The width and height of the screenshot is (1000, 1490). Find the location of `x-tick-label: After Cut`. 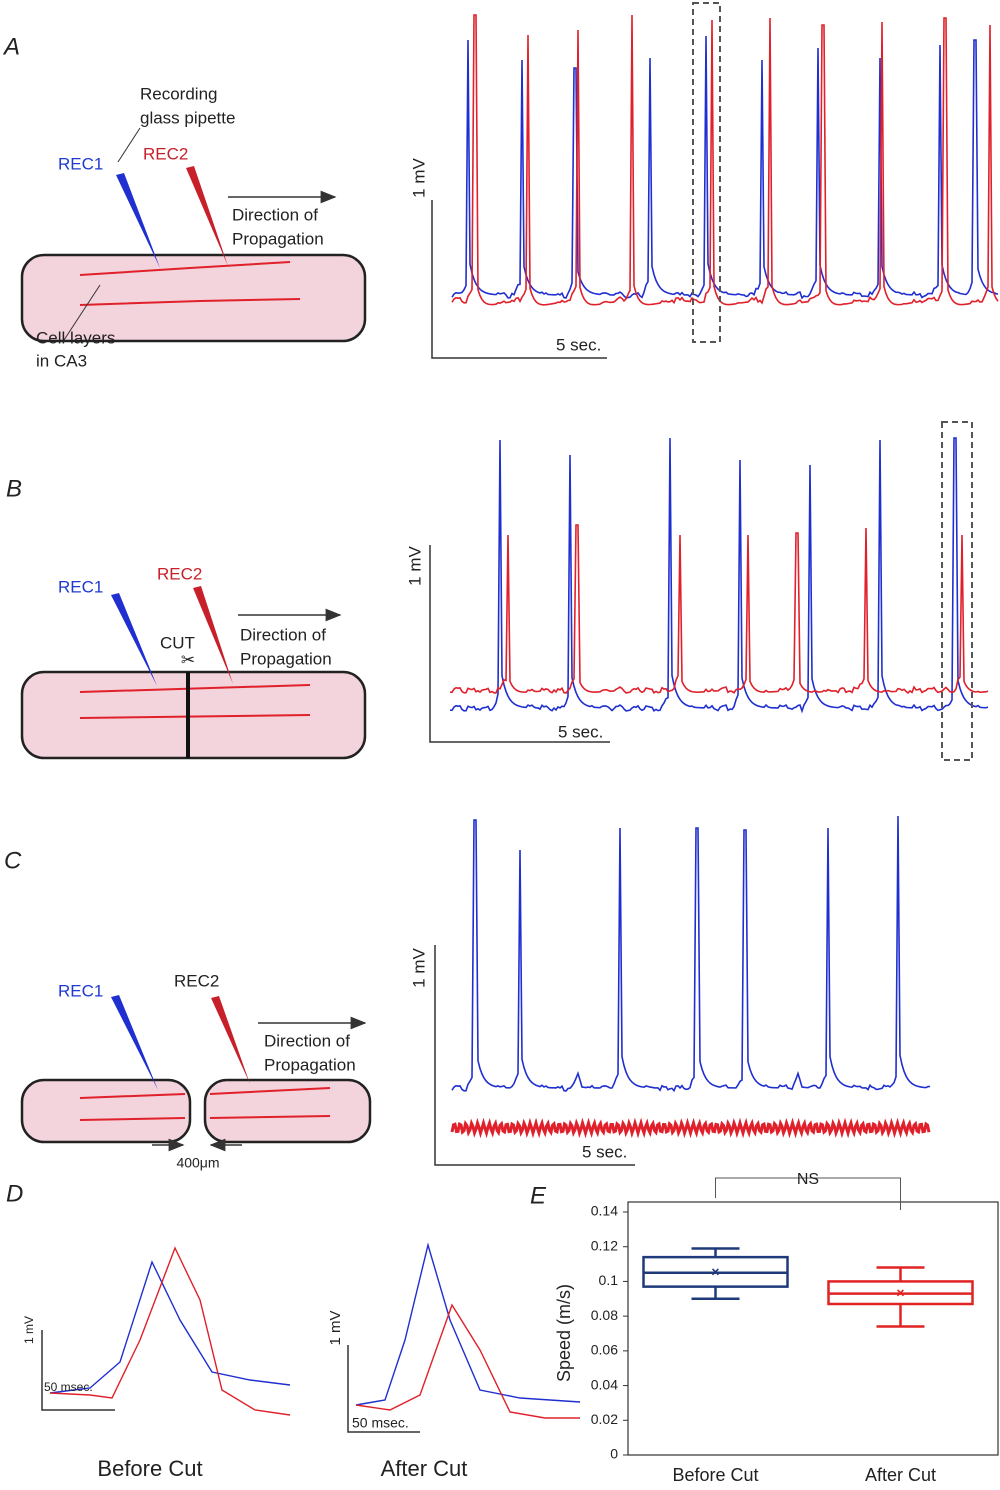

x-tick-label: After Cut is located at coordinates (900, 1475).